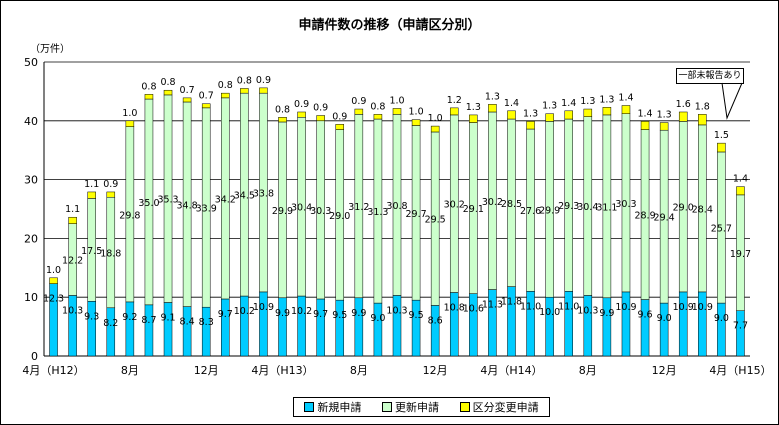  Describe the element at coordinates (644, 216) in the screenshot. I see `data-label-renew: 28.9` at that location.